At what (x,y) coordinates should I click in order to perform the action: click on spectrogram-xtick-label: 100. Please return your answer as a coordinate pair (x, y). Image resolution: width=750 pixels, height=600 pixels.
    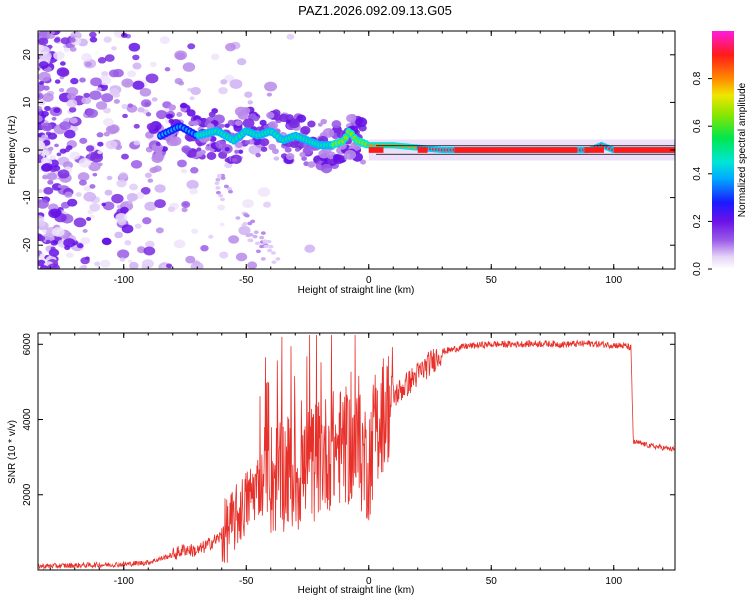
    Looking at the image, I should click on (613, 280).